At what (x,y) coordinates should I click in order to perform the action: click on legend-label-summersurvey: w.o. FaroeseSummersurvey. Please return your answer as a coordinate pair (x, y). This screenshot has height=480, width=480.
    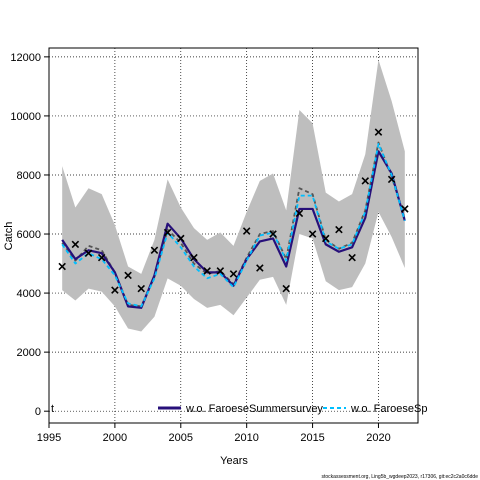
    Looking at the image, I should click on (254, 409).